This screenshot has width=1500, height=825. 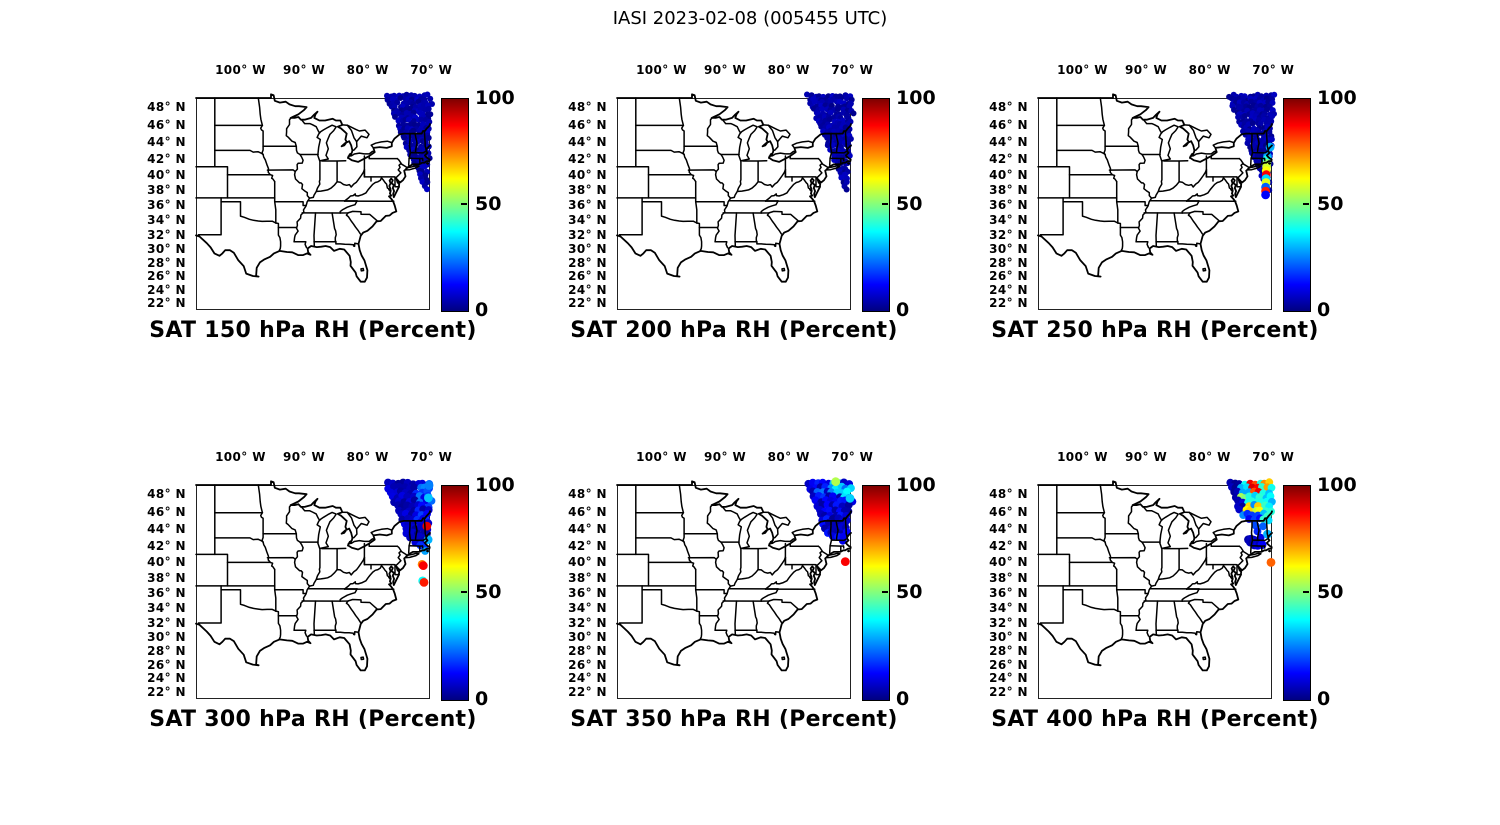 What do you see at coordinates (885, 204) in the screenshot?
I see `colorbar-tick-mark` at bounding box center [885, 204].